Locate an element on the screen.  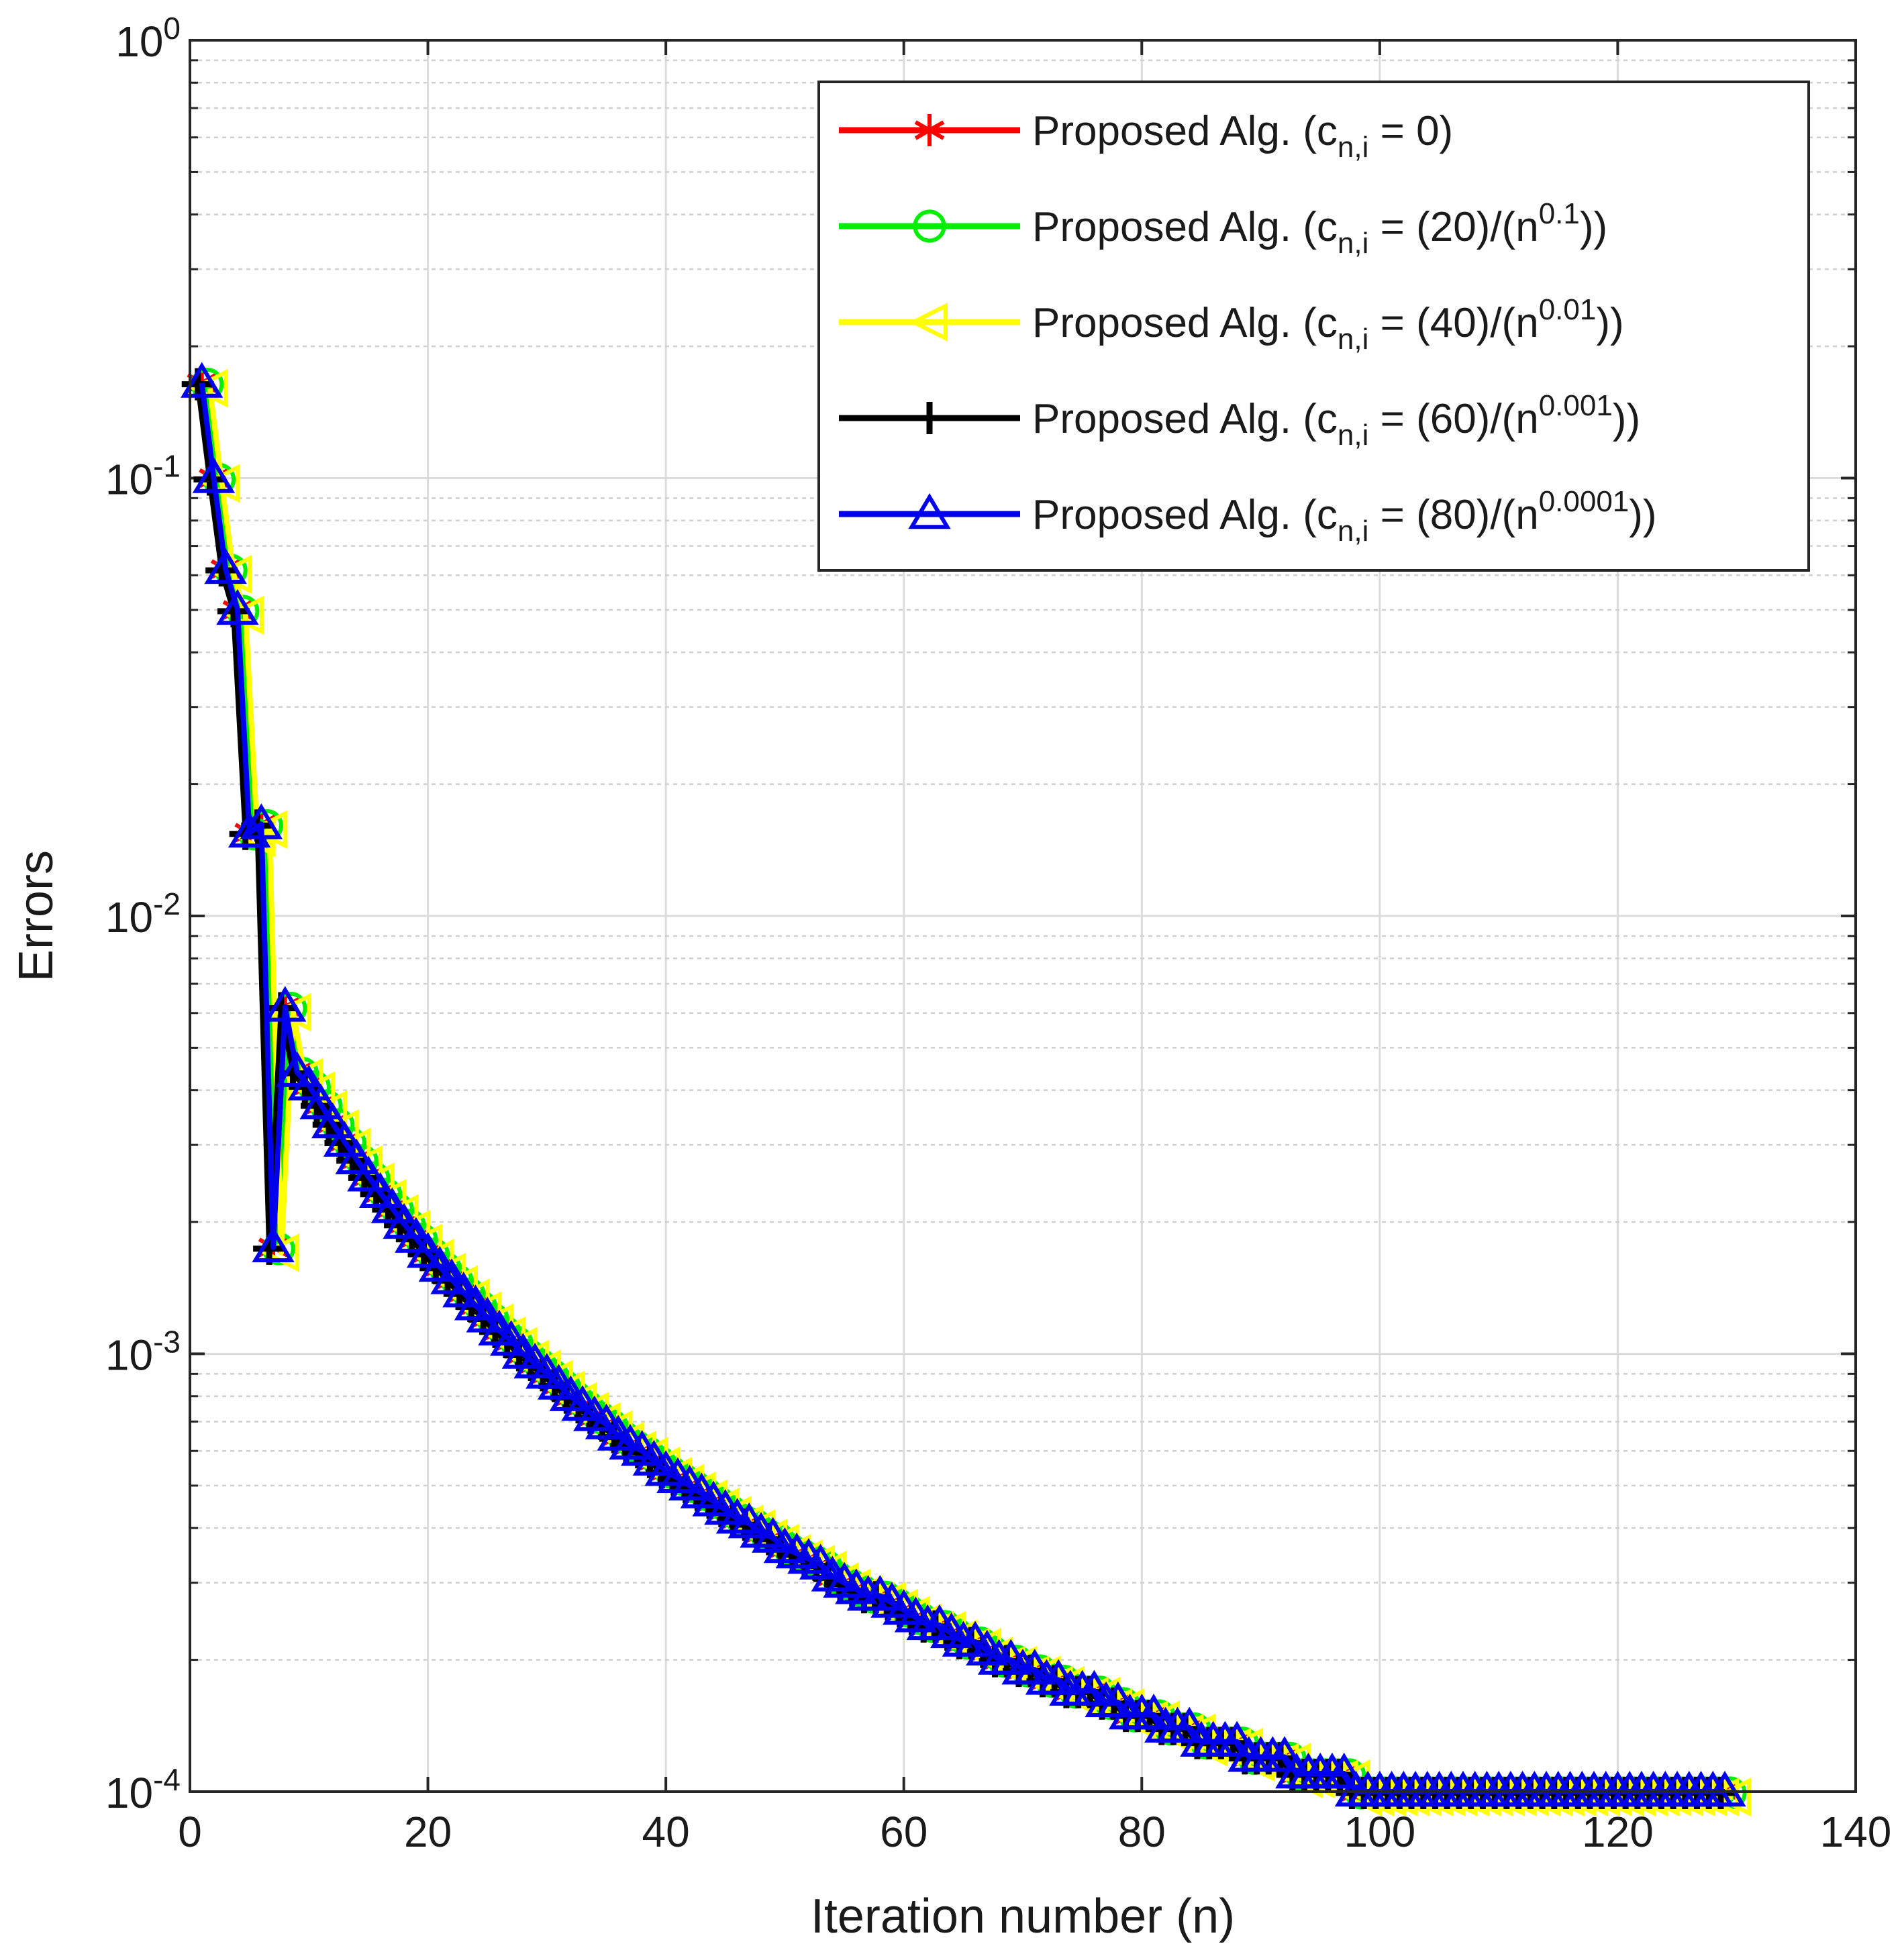
x-axis-title: Iteration number (n) is located at coordinates (1023, 1916).